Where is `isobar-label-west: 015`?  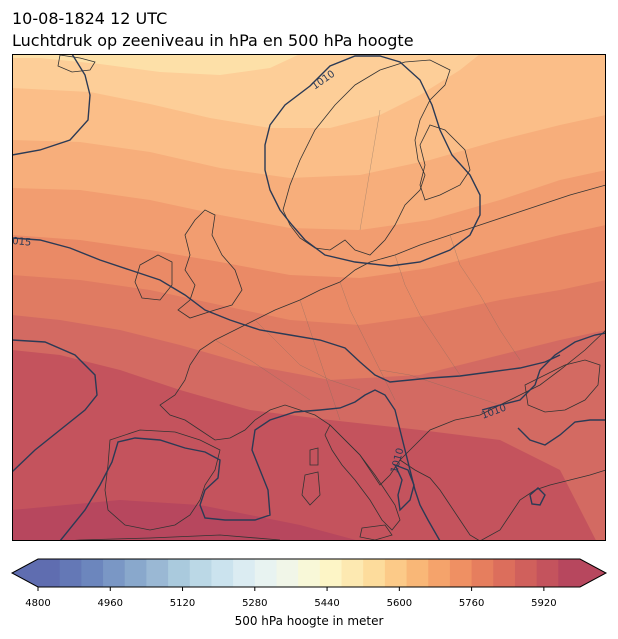
isobar-label-west: 015 is located at coordinates (22, 242).